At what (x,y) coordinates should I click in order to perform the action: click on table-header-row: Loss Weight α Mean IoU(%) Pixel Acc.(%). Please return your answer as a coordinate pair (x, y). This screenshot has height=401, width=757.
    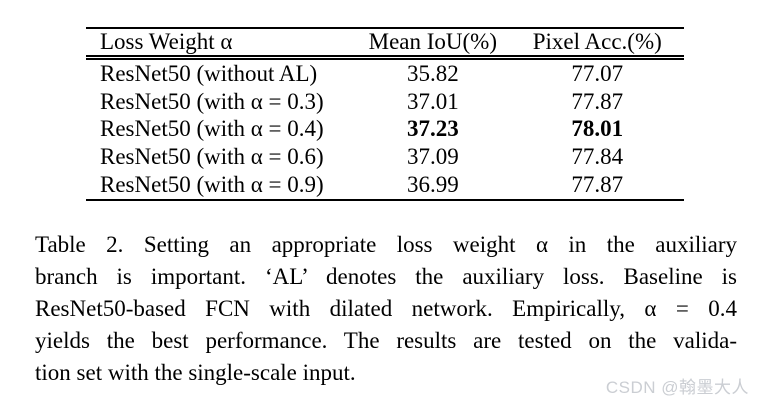
    Looking at the image, I should click on (385, 44).